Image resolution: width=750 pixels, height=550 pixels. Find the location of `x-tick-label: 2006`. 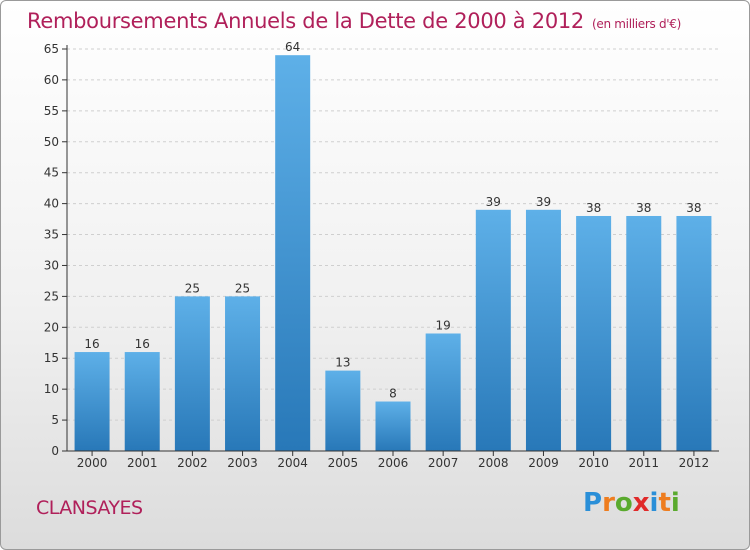

x-tick-label: 2006 is located at coordinates (393, 463).